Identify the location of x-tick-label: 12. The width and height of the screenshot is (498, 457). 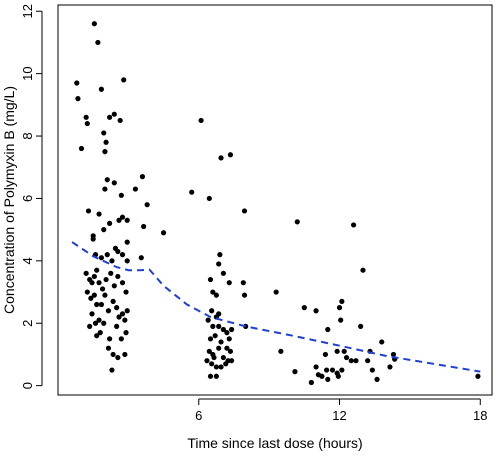
(339, 415).